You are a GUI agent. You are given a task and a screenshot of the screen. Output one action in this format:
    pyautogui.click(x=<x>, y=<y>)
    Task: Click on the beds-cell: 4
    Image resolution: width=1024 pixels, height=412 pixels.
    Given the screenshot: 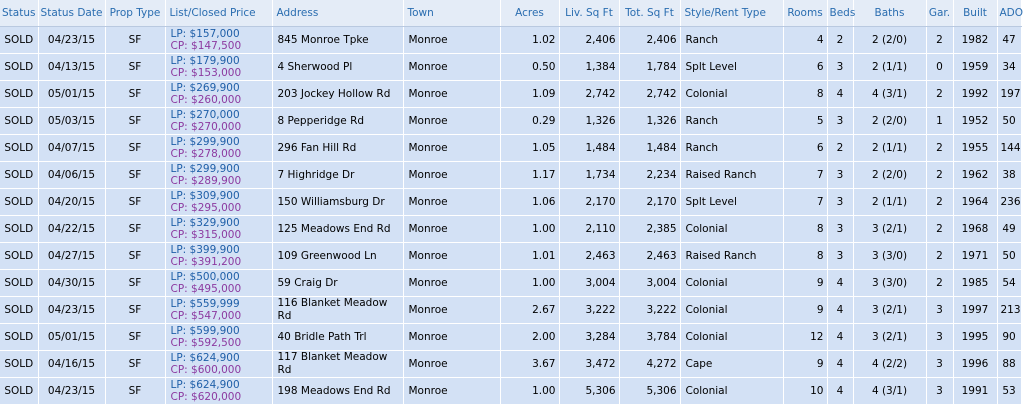 What is the action you would take?
    pyautogui.click(x=840, y=94)
    